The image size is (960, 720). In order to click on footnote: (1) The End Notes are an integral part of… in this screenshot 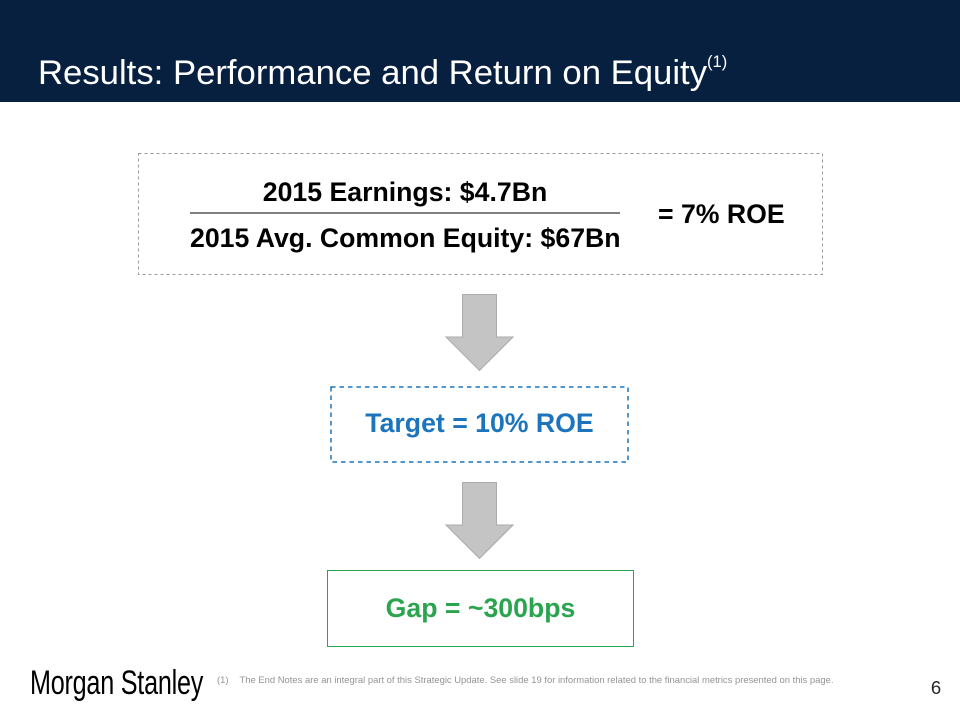, I will do `click(525, 679)`.